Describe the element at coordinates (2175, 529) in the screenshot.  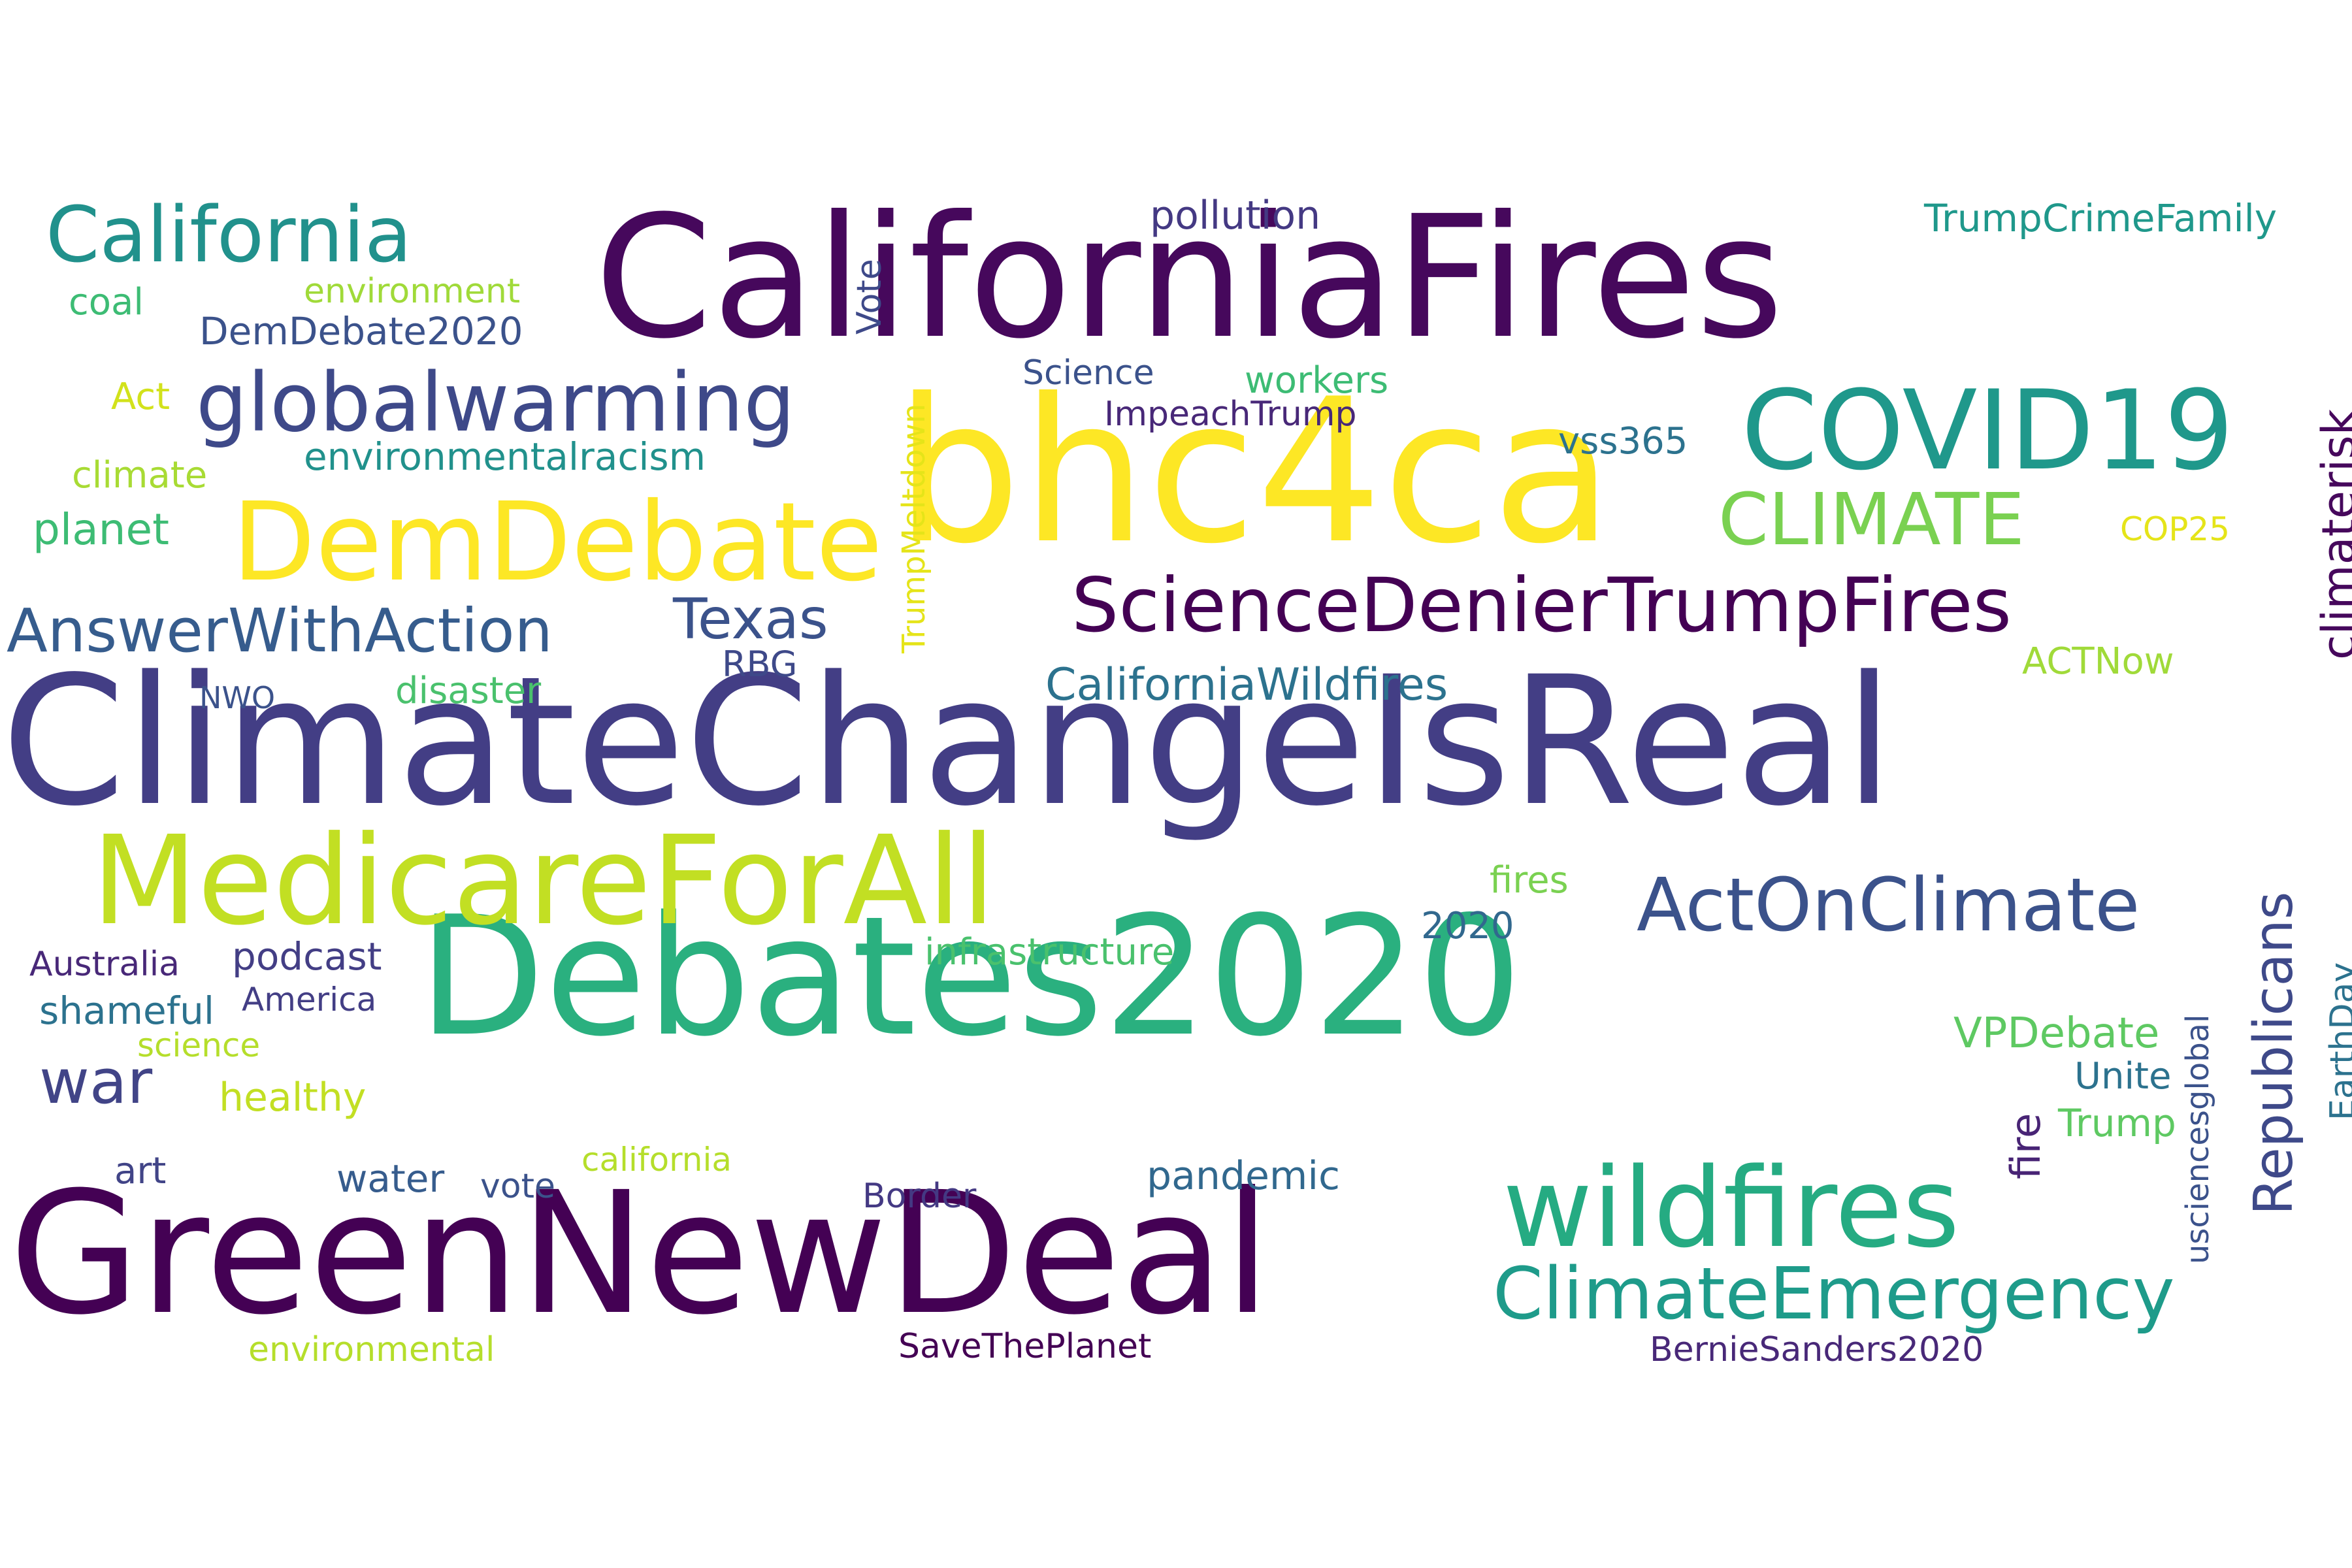
I see `word-cop25: COP25` at that location.